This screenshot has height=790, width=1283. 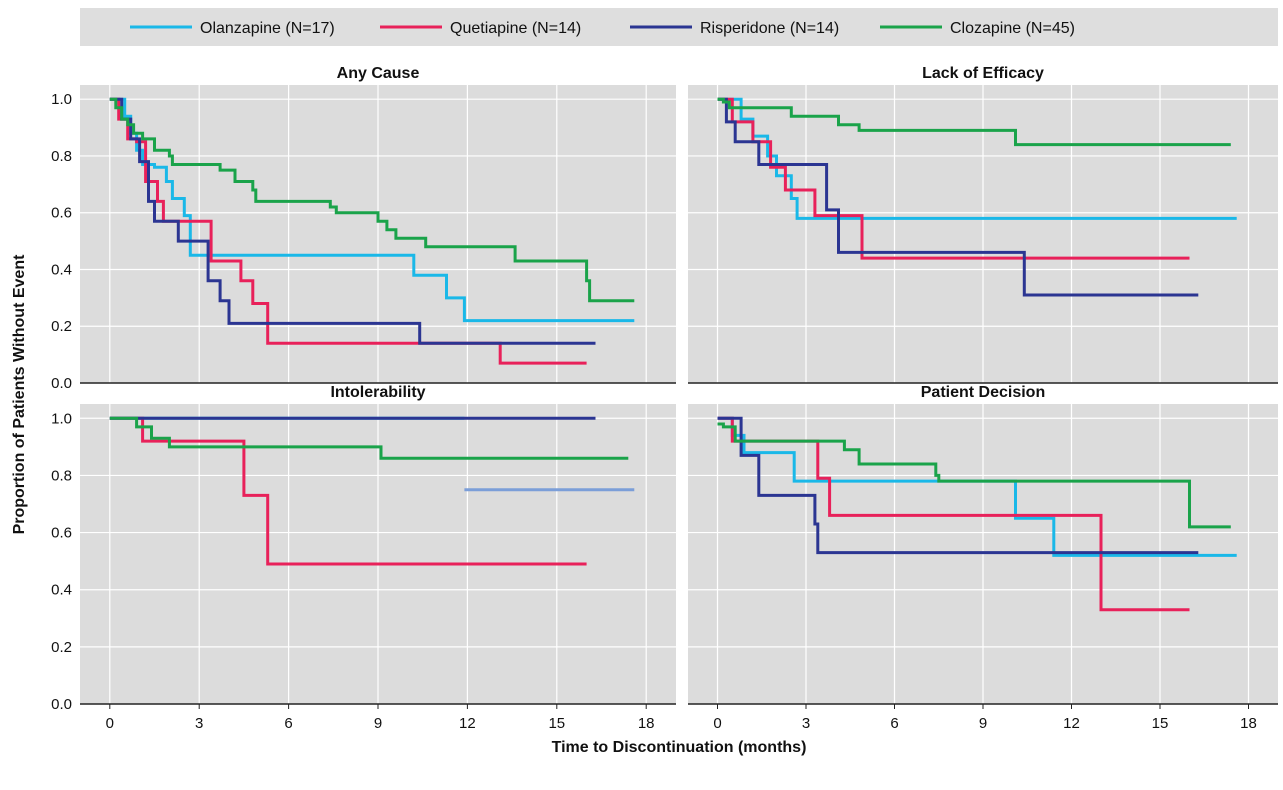 I want to click on panel-title: Lack of Efficacy, so click(x=983, y=73).